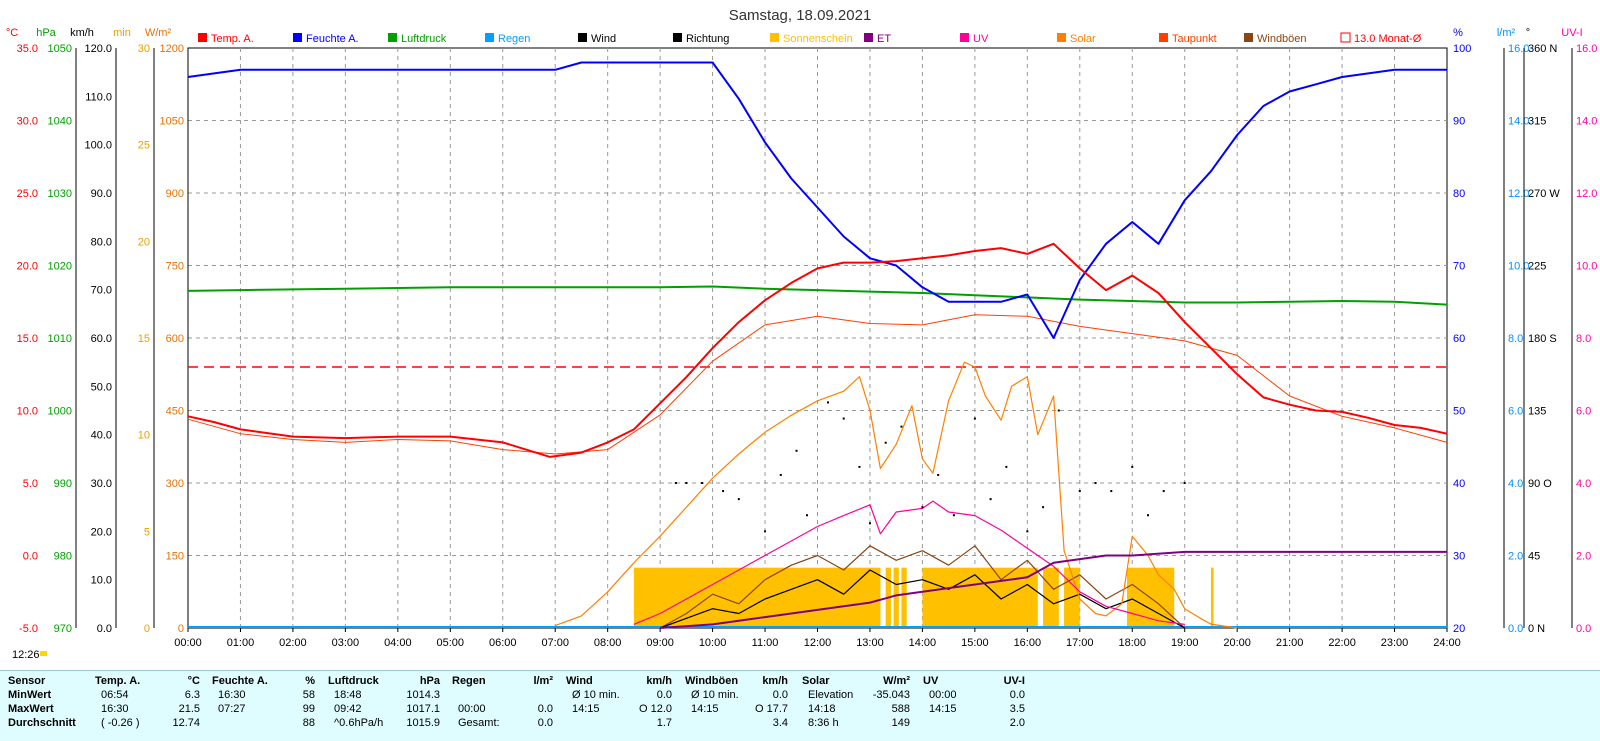 This screenshot has height=741, width=1600. I want to click on x-tick-label: 24:00, so click(1447, 643).